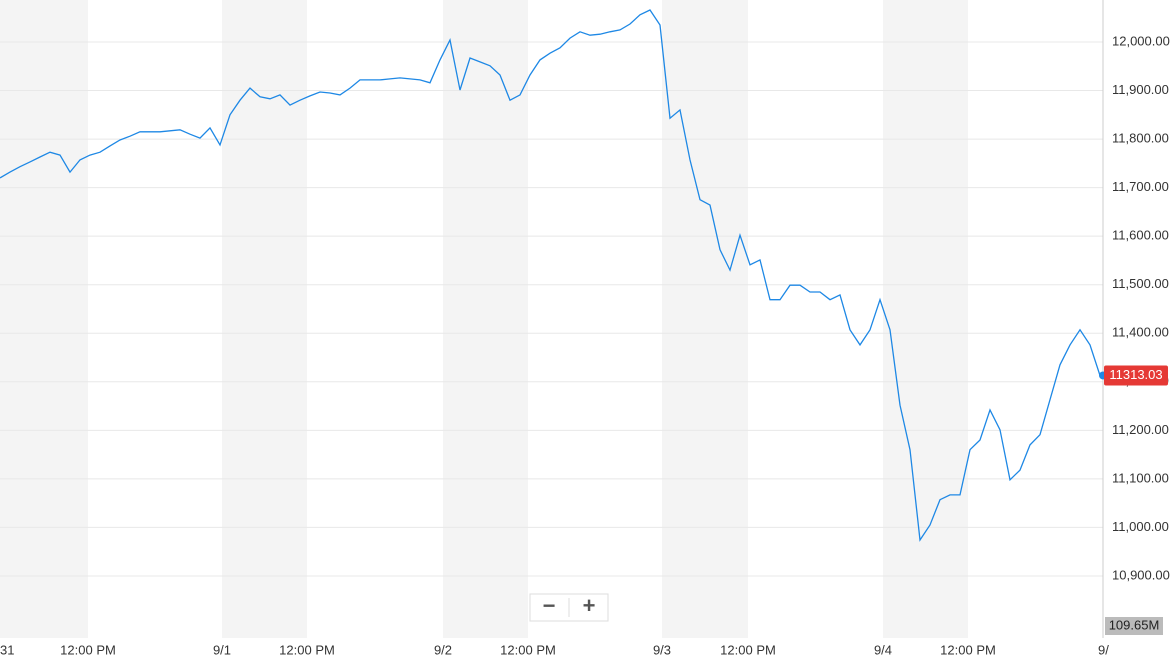 The image size is (1174, 663). Describe the element at coordinates (569, 607) in the screenshot. I see `zoom-controls: − +` at that location.